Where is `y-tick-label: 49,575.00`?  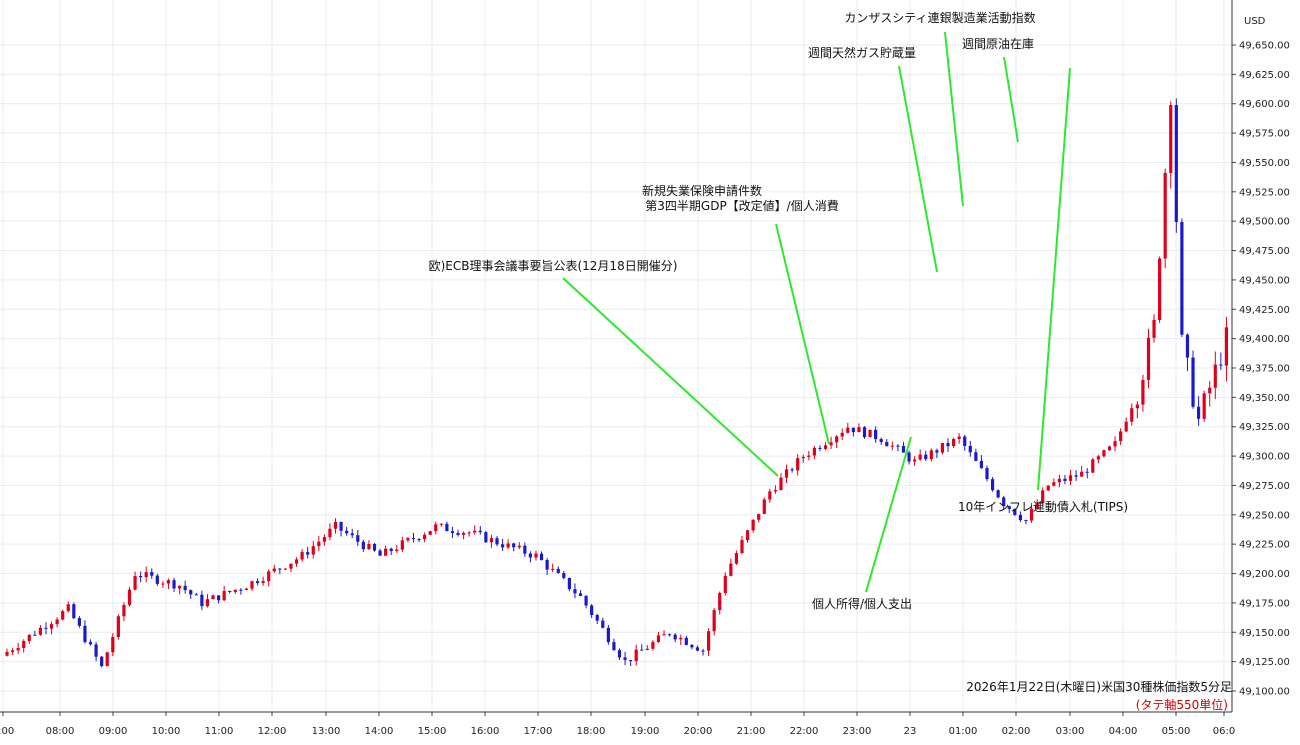 y-tick-label: 49,575.00 is located at coordinates (1264, 134).